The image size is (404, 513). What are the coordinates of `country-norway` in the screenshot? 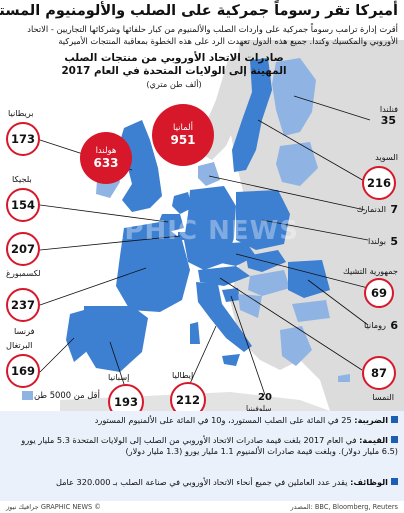 It's located at (230, 105).